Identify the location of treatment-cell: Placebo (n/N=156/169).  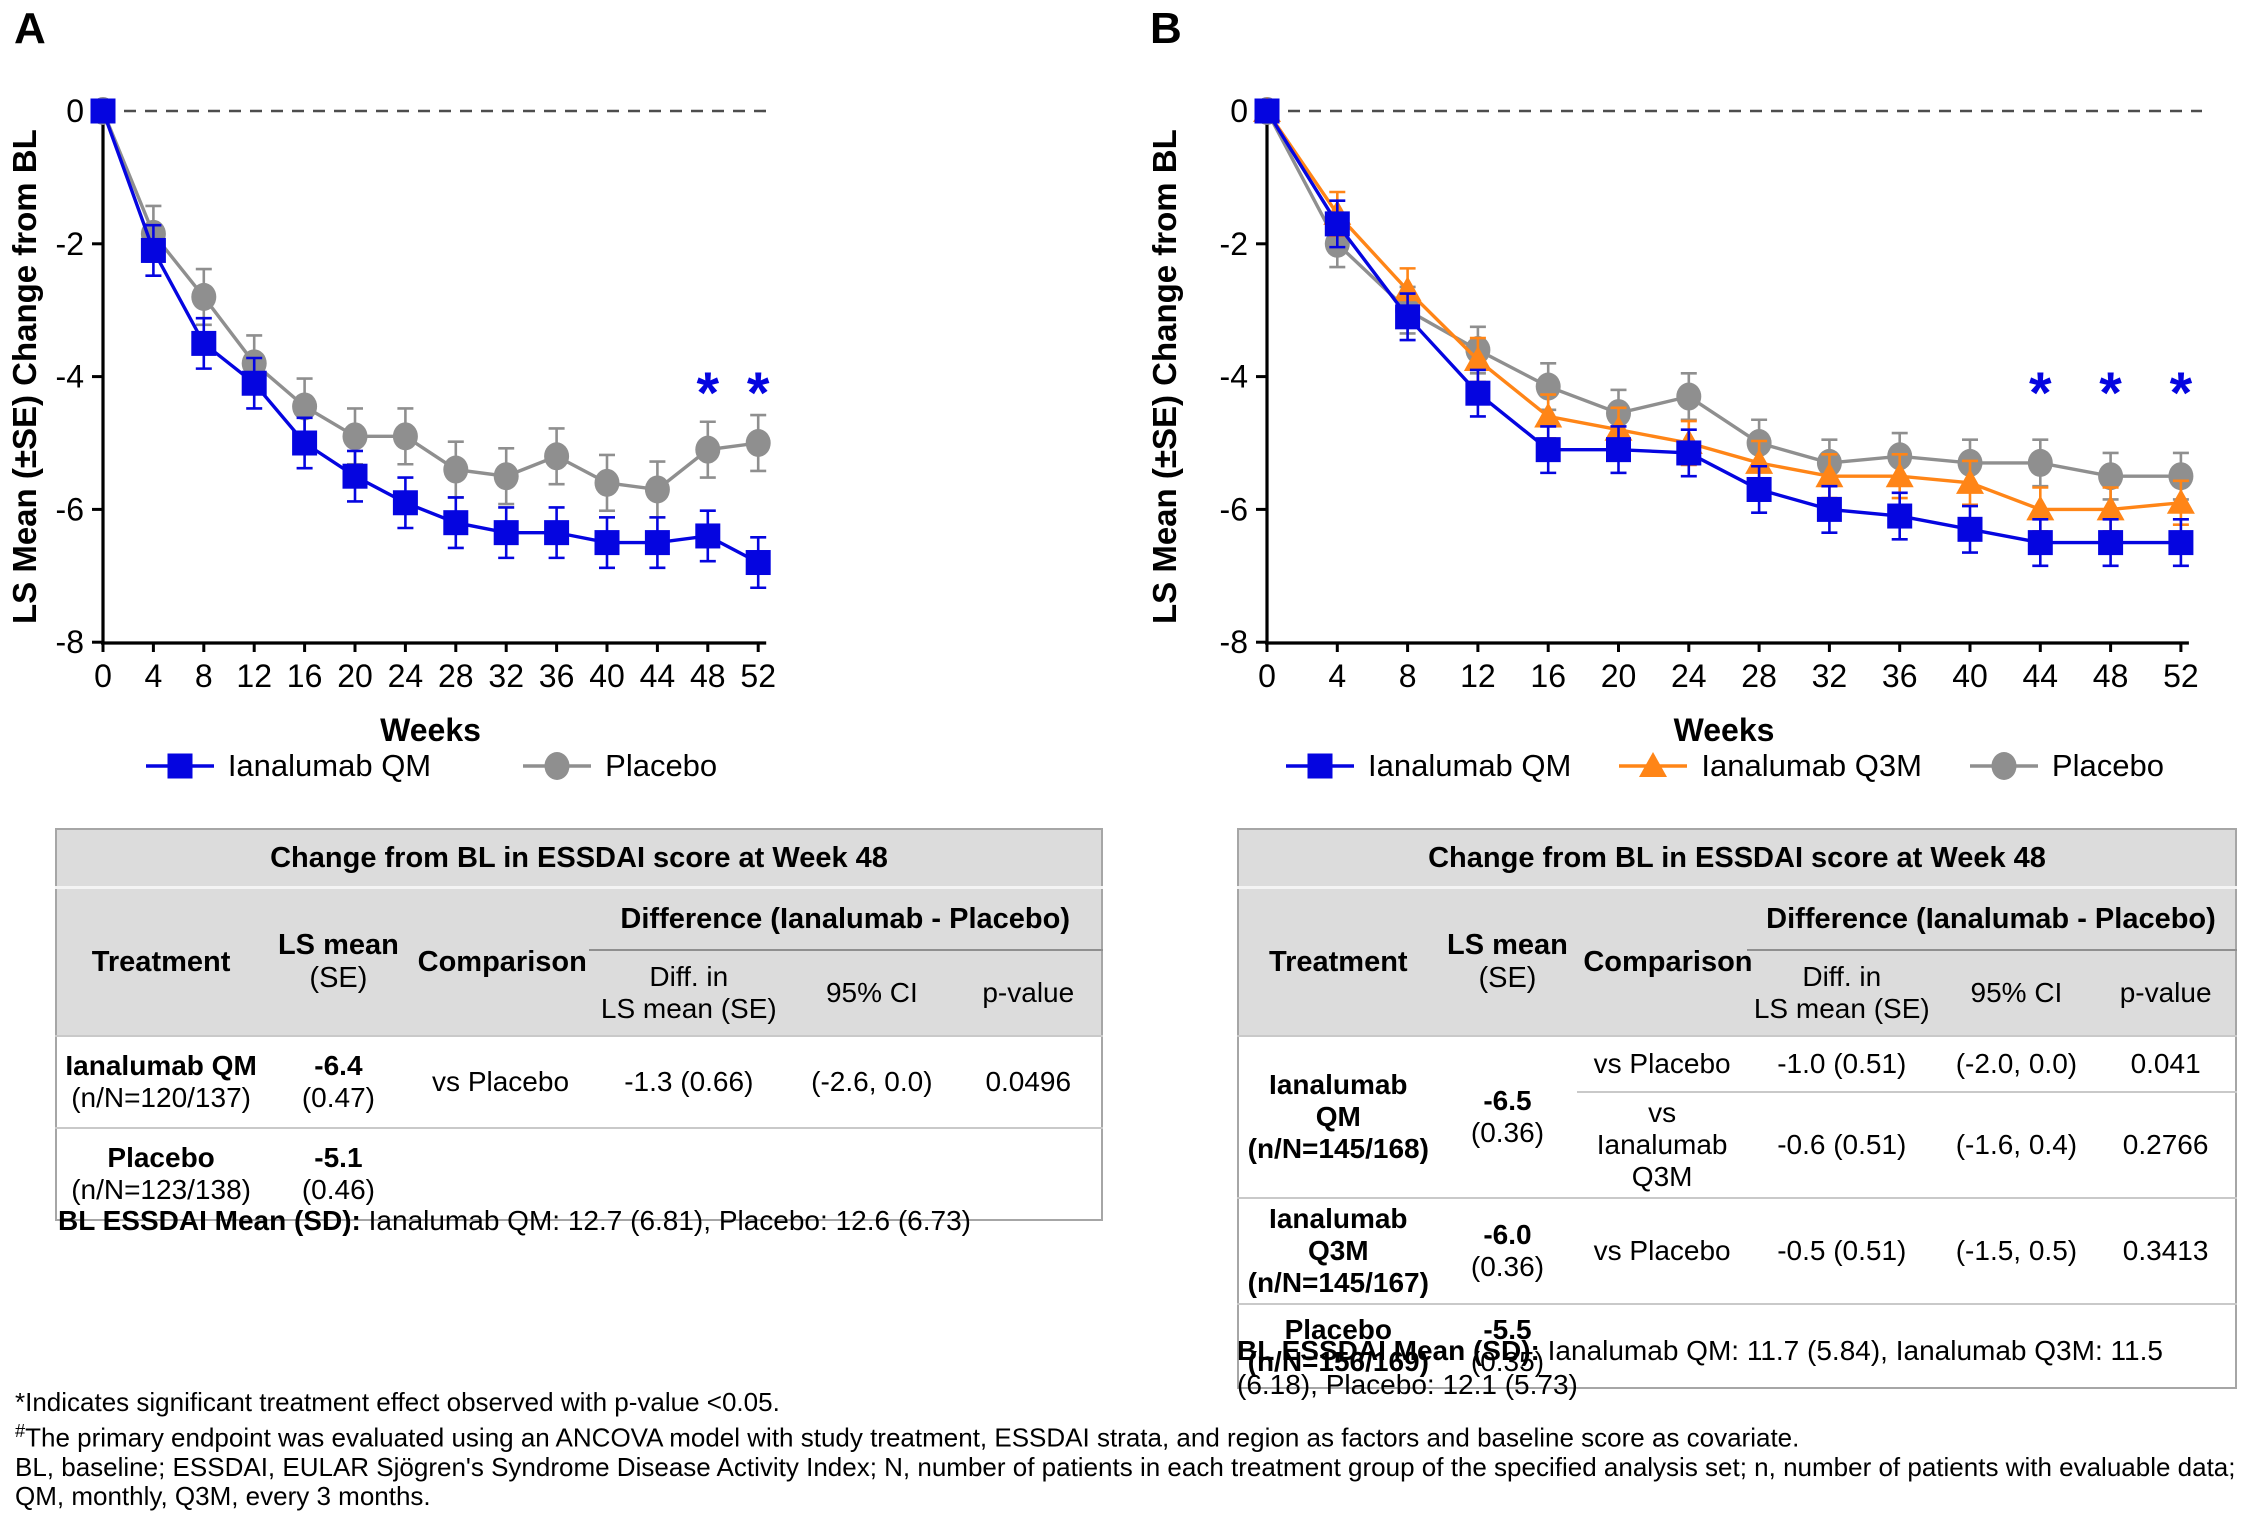
(1338, 1345).